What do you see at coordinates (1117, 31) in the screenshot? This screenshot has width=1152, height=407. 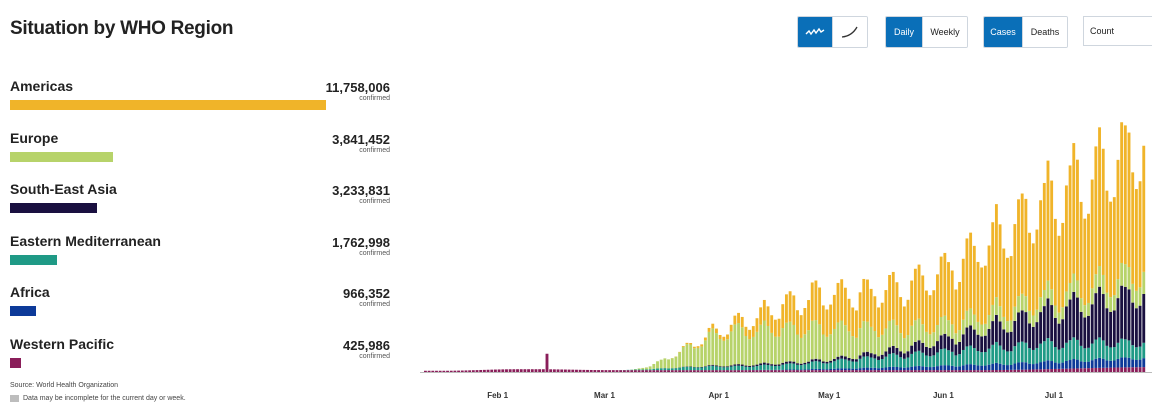 I see `metric-select: Count` at bounding box center [1117, 31].